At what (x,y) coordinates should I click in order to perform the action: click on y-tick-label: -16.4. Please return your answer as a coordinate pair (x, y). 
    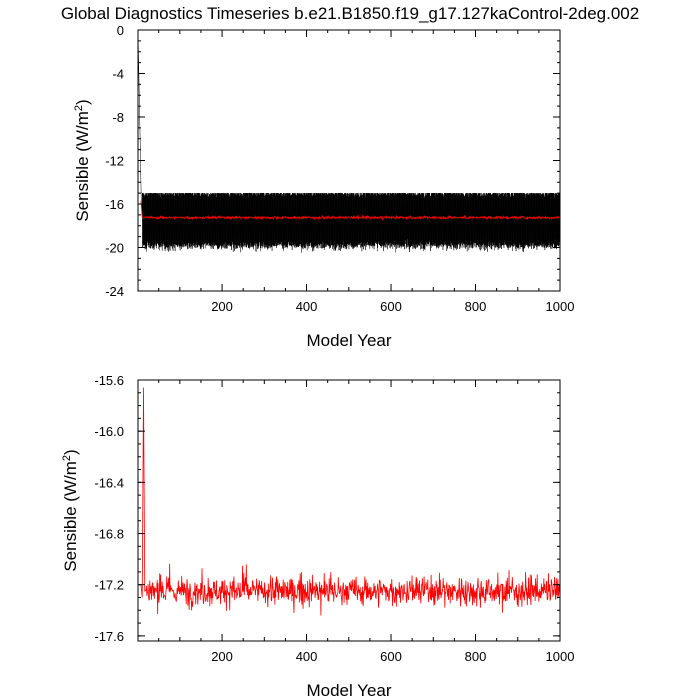
    Looking at the image, I should click on (109, 482).